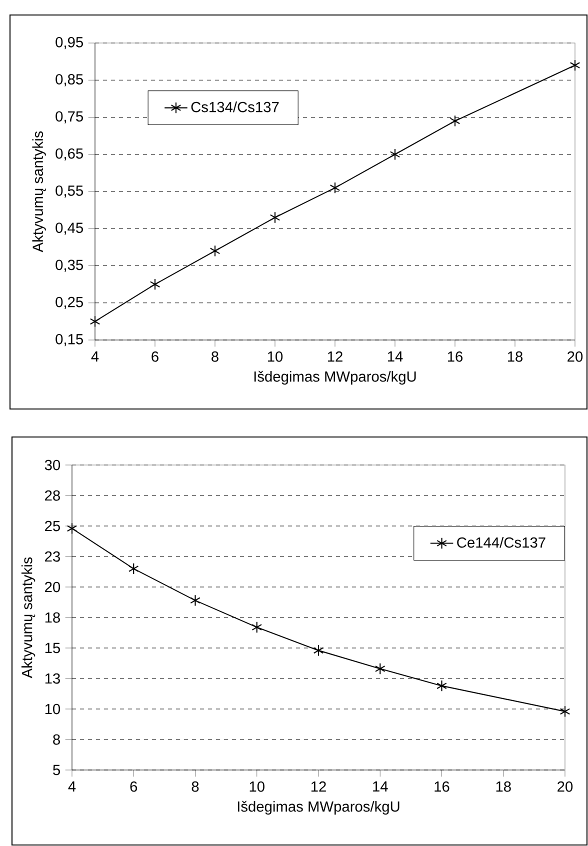 The height and width of the screenshot is (846, 588). Describe the element at coordinates (52, 556) in the screenshot. I see `y-tick-label: 23` at that location.